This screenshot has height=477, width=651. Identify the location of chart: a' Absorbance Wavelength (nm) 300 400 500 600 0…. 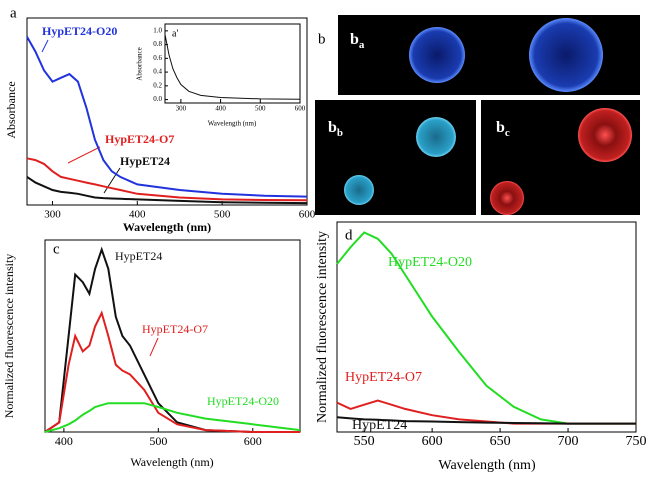
(221, 75).